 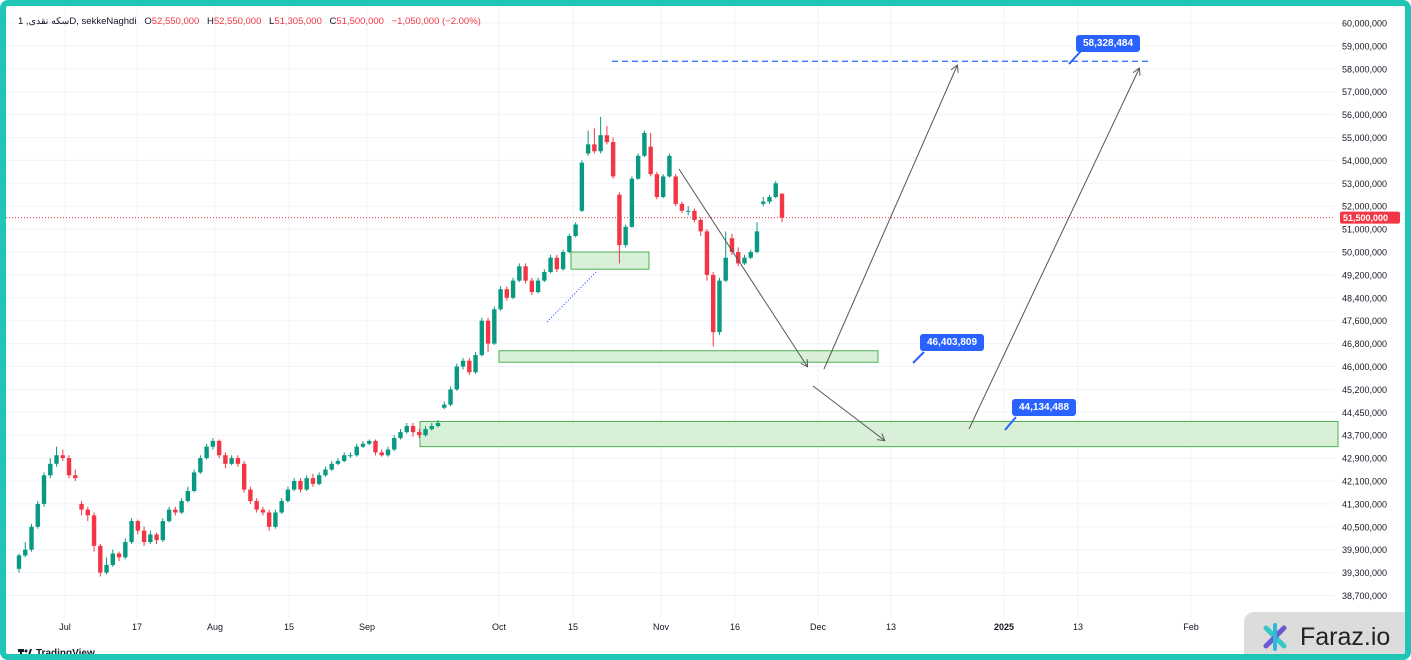 What do you see at coordinates (56, 651) in the screenshot?
I see `tradingview-logo: TradingView` at bounding box center [56, 651].